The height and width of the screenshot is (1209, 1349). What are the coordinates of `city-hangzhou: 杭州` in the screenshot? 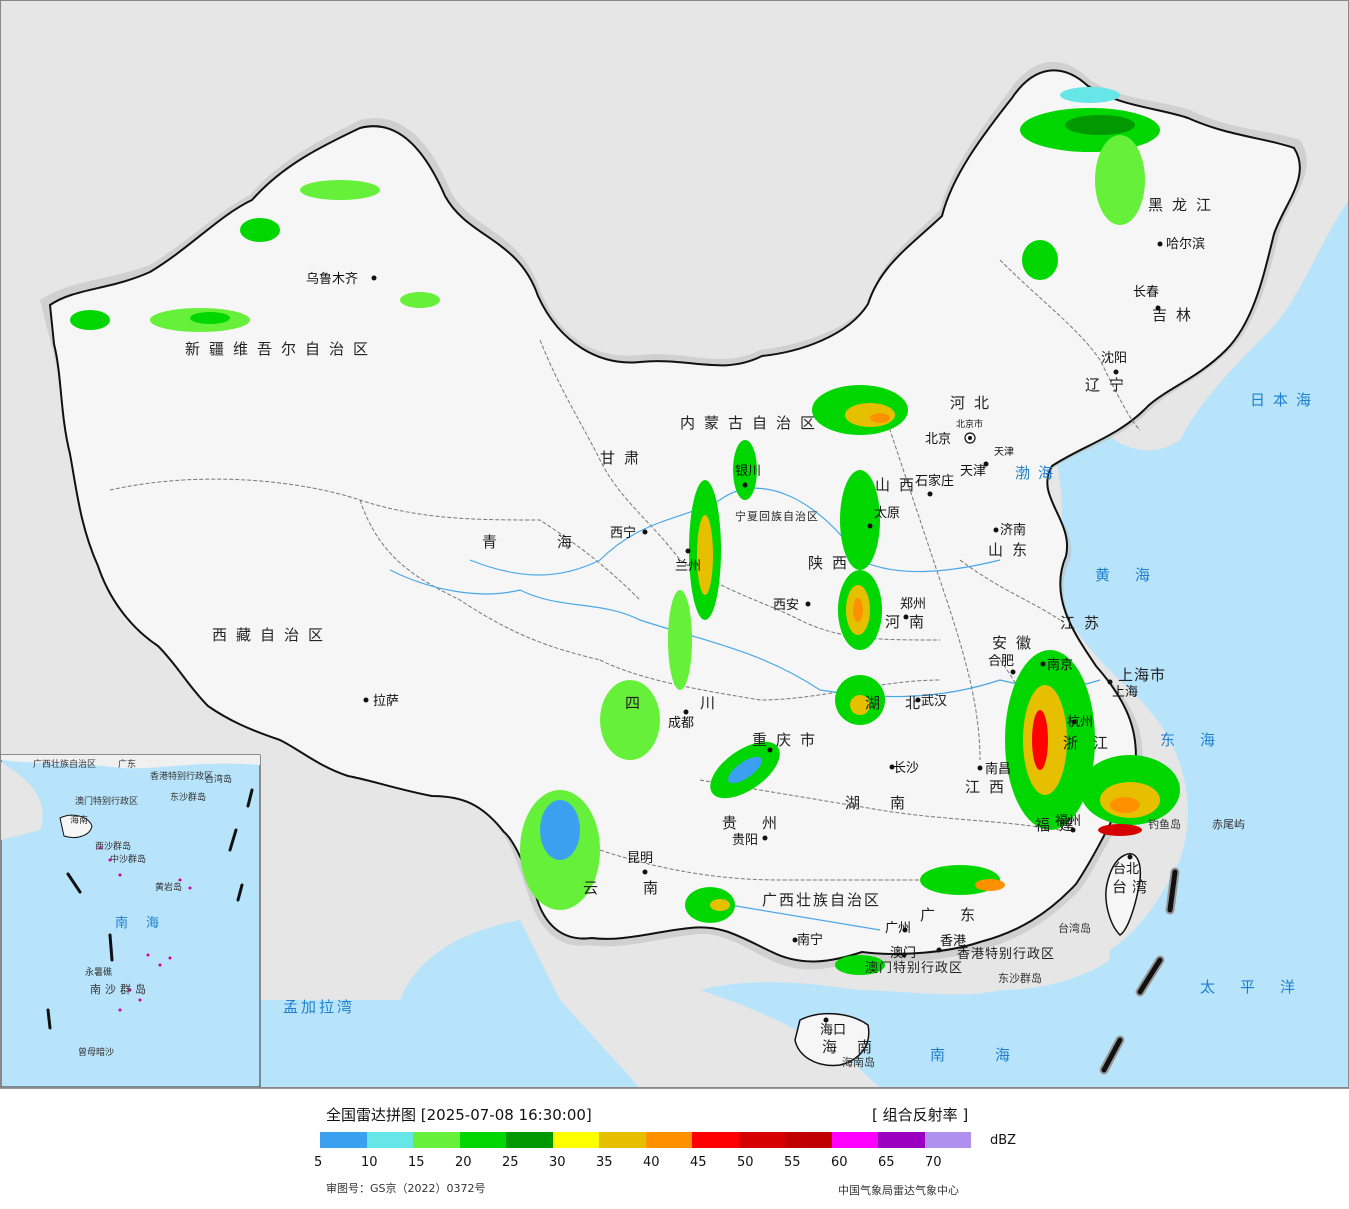 It's located at (1080, 722).